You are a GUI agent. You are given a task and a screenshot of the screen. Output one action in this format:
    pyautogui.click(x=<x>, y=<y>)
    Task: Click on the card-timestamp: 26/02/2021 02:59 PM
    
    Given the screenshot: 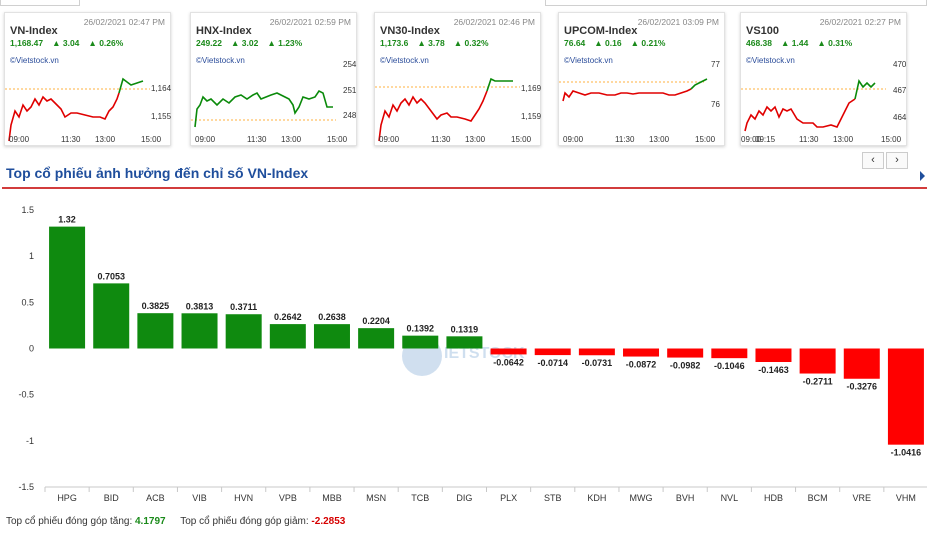 What is the action you would take?
    pyautogui.click(x=310, y=22)
    